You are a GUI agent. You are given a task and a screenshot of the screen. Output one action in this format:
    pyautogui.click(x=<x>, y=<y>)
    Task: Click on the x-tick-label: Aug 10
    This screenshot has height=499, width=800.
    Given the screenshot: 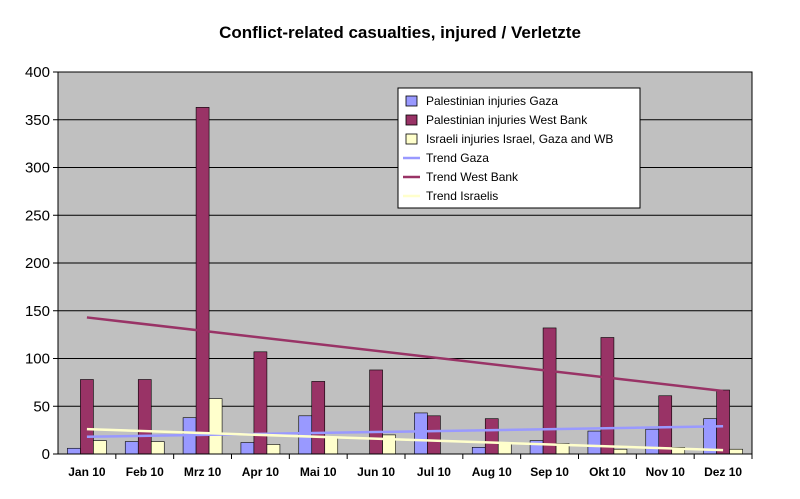 What is the action you would take?
    pyautogui.click(x=492, y=472)
    